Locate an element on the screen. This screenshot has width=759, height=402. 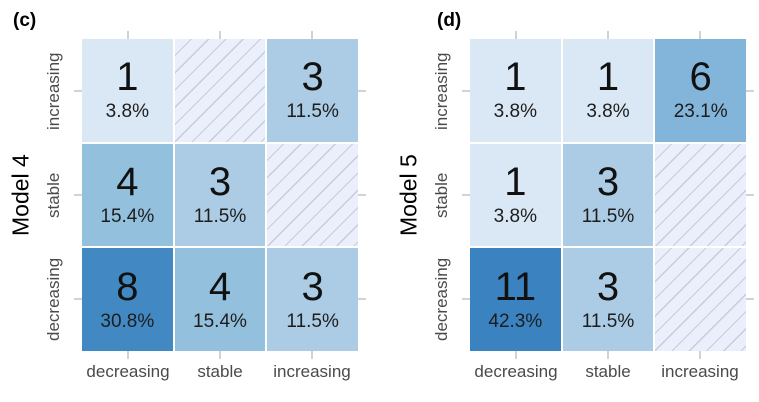
heatmap-cell: 11 42.3% is located at coordinates (515, 299).